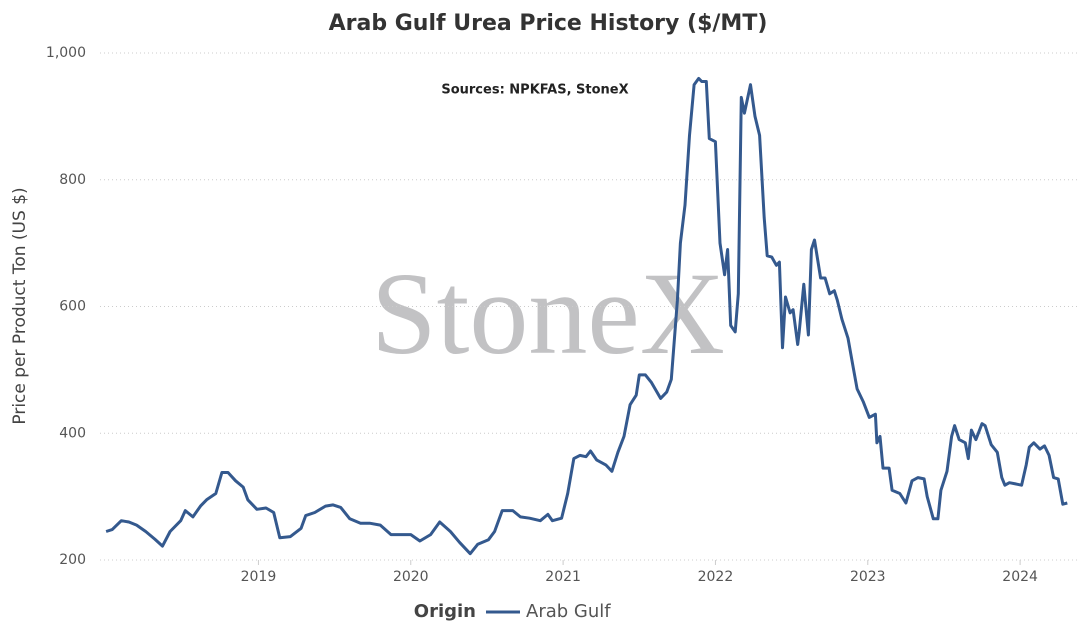 This screenshot has height=636, width=1088. Describe the element at coordinates (259, 577) in the screenshot. I see `x-tick-label: 2019` at that location.